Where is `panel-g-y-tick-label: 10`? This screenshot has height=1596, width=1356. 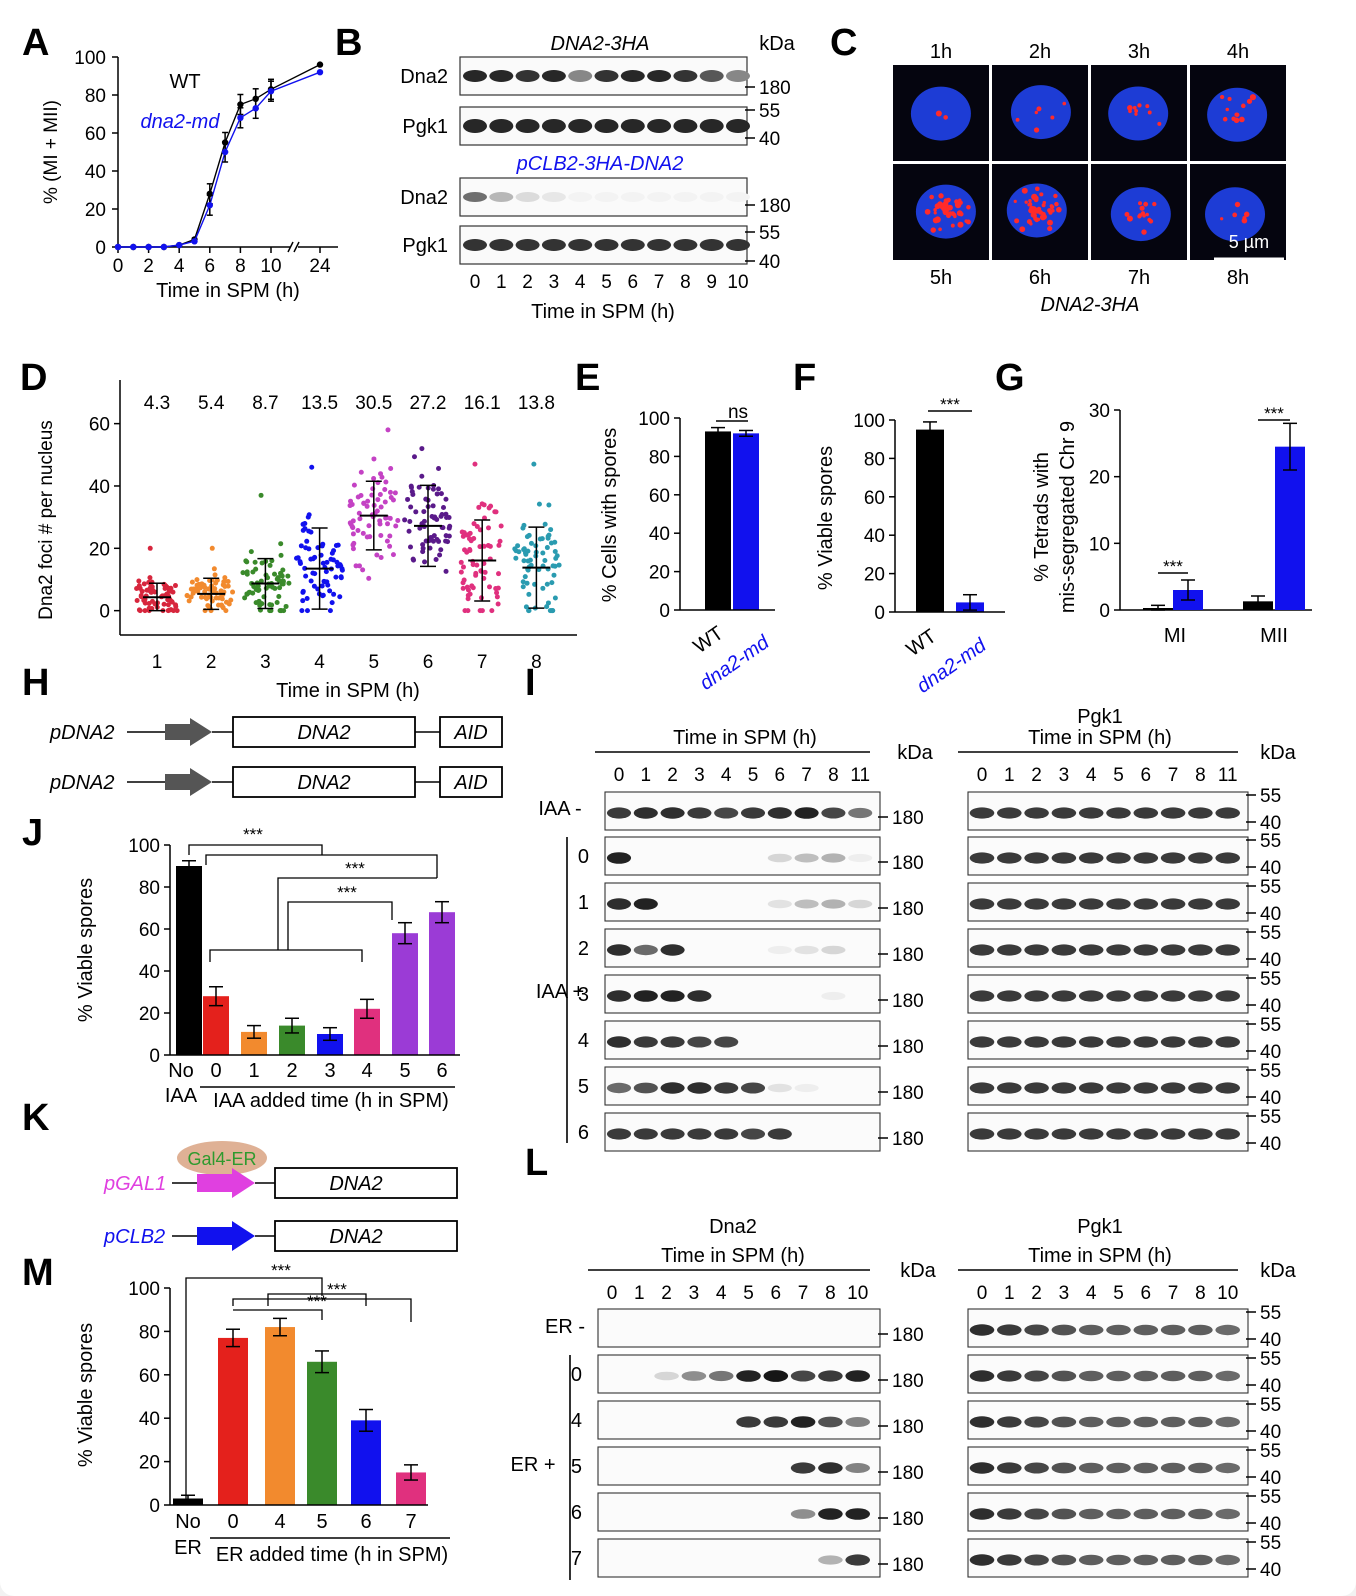 panel-g-y-tick-label: 10 is located at coordinates (1099, 544).